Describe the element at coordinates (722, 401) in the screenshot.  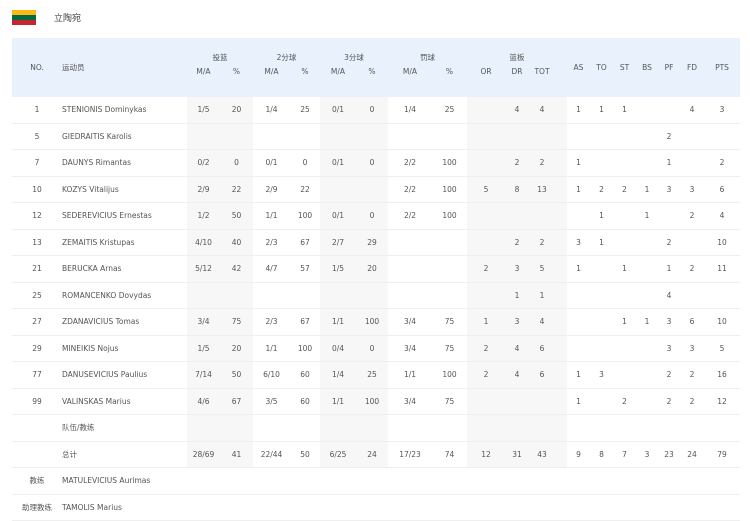
I see `cell-pts: 12` at that location.